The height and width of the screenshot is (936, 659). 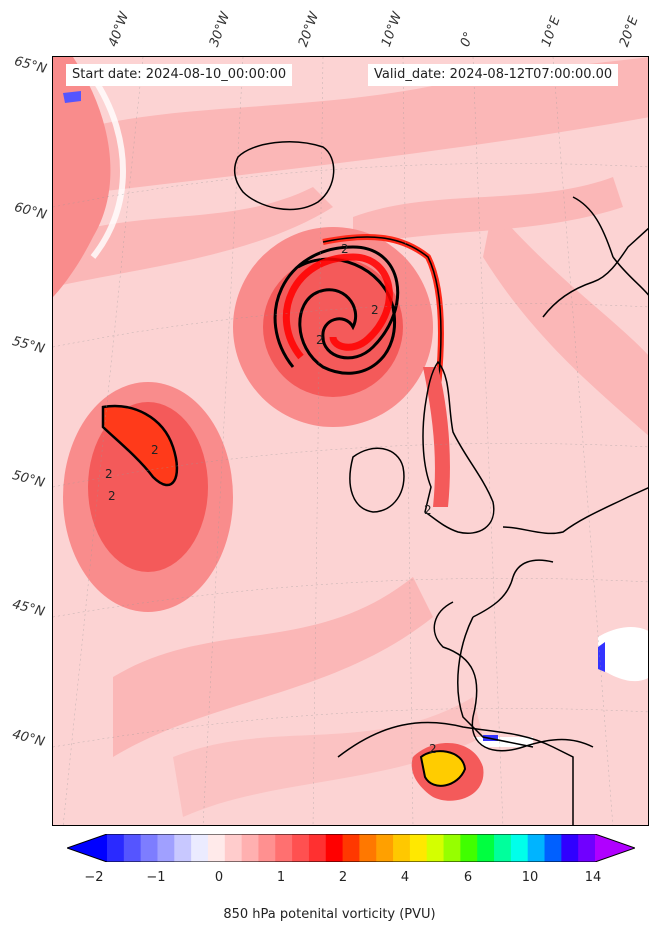 What do you see at coordinates (377, 480) in the screenshot?
I see `ireland-coast` at bounding box center [377, 480].